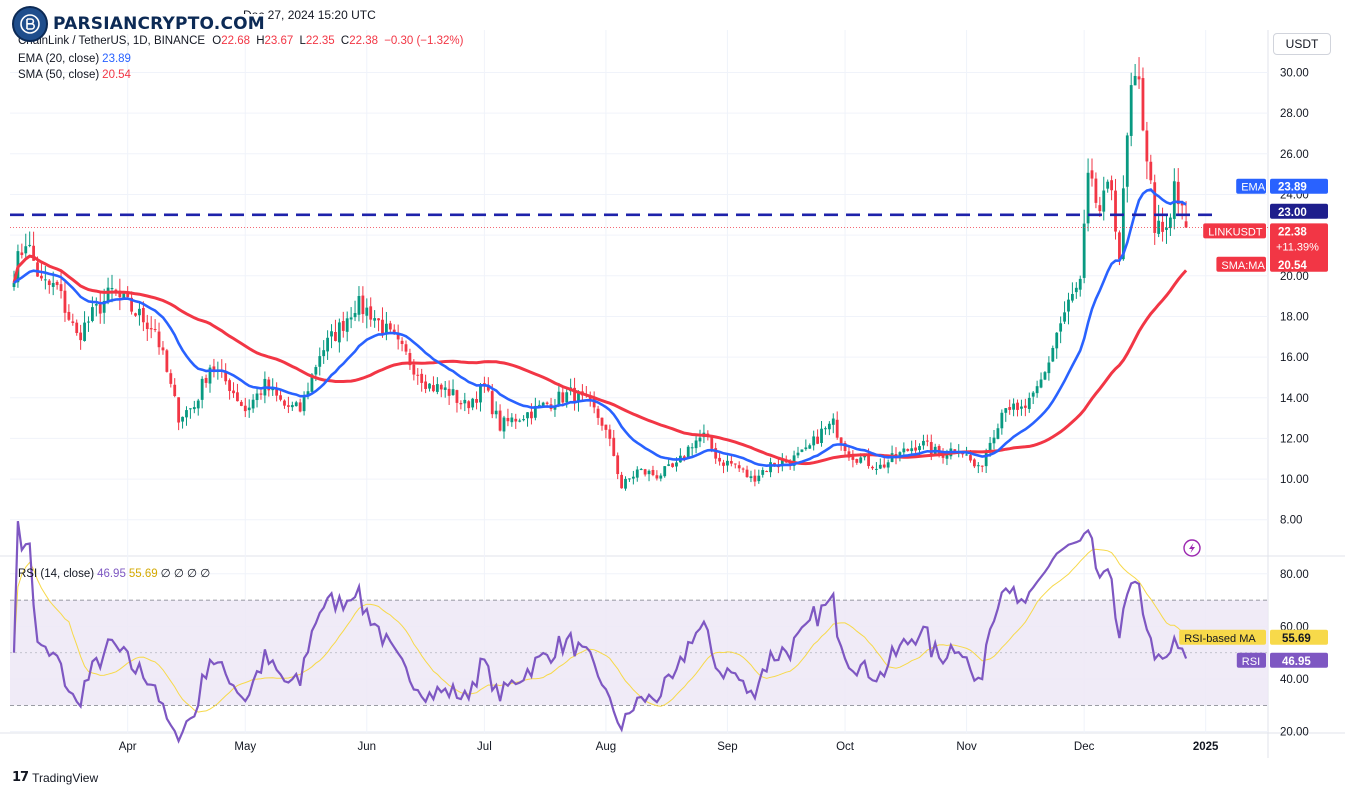 The height and width of the screenshot is (796, 1345). I want to click on price-tick-label: 18.00, so click(1294, 317).